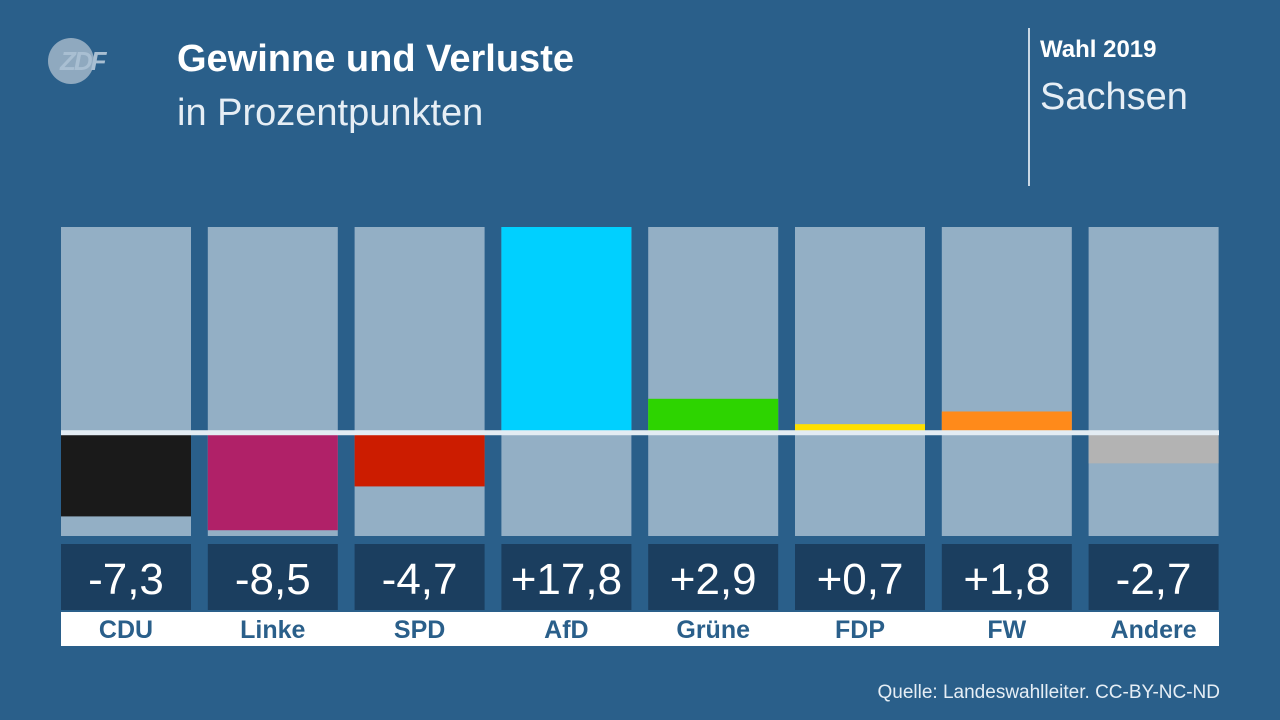 The width and height of the screenshot is (1280, 720). What do you see at coordinates (1006, 579) in the screenshot?
I see `data-label: +1,8` at bounding box center [1006, 579].